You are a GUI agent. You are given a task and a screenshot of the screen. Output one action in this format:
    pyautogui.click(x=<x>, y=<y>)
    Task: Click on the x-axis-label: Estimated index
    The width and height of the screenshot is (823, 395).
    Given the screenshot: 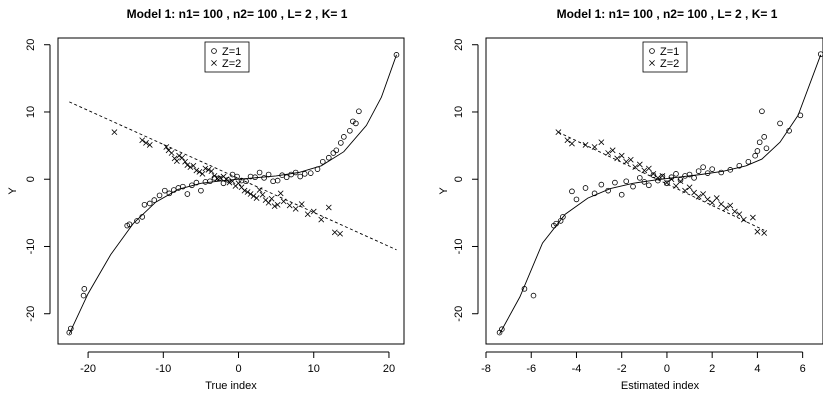 What is the action you would take?
    pyautogui.click(x=660, y=386)
    